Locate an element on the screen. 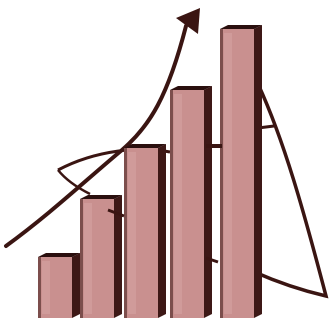 Image resolution: width=336 pixels, height=326 pixels. left-swoosh-tail is located at coordinates (74, 182).